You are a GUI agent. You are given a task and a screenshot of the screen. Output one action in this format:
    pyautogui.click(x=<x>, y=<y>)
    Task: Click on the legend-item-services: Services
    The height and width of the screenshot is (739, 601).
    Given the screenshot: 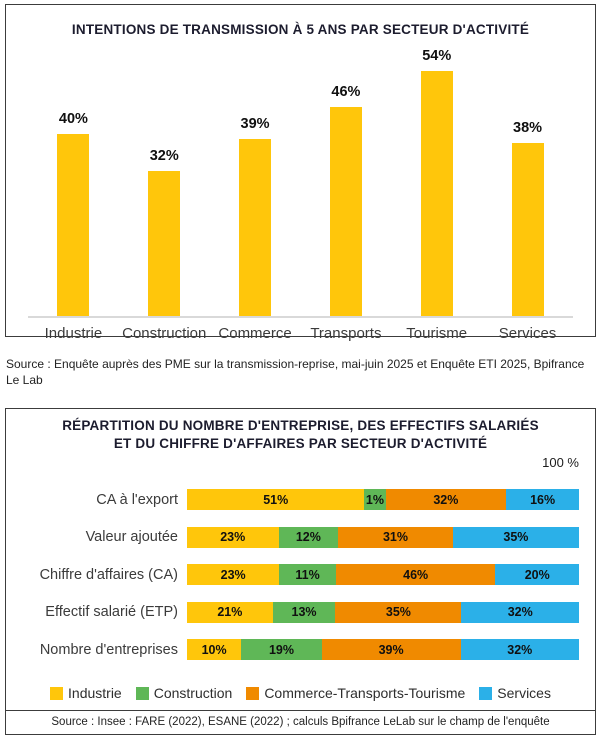 What is the action you would take?
    pyautogui.click(x=515, y=693)
    